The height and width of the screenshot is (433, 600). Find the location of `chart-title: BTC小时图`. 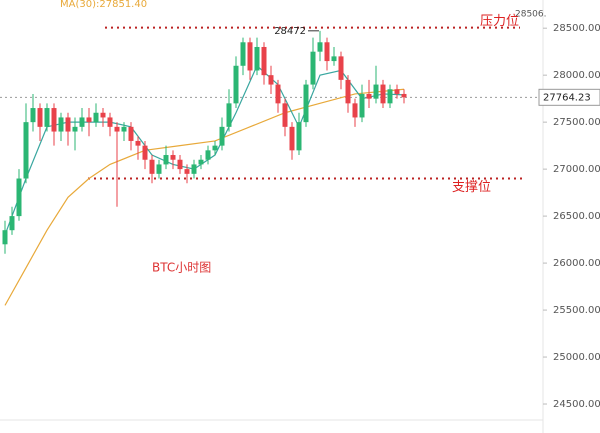

chart-title: BTC小时图 is located at coordinates (181, 268).